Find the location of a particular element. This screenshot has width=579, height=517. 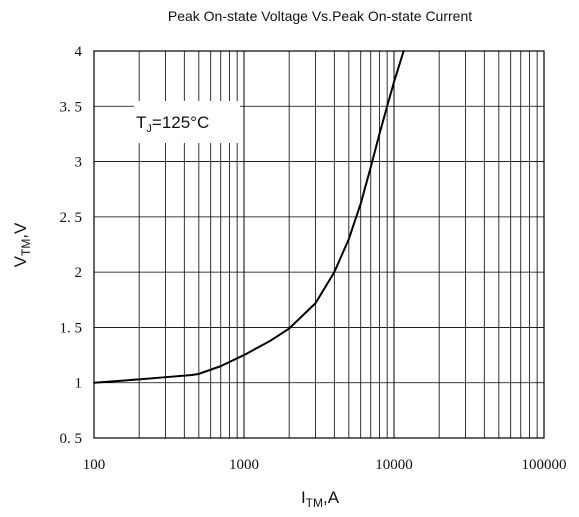

x-tick-label: 100 is located at coordinates (94, 465).